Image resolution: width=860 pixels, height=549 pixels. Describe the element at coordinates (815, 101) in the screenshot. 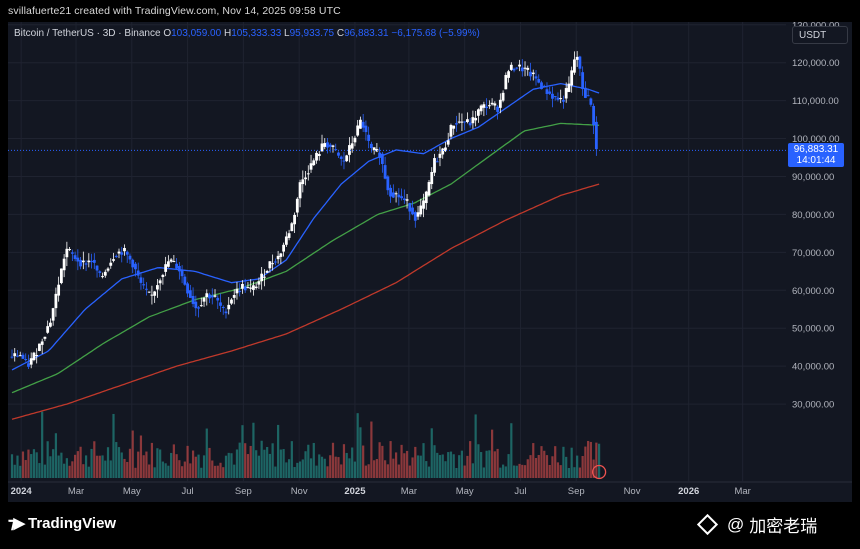

I see `y-tick-label: 110,000.00` at that location.